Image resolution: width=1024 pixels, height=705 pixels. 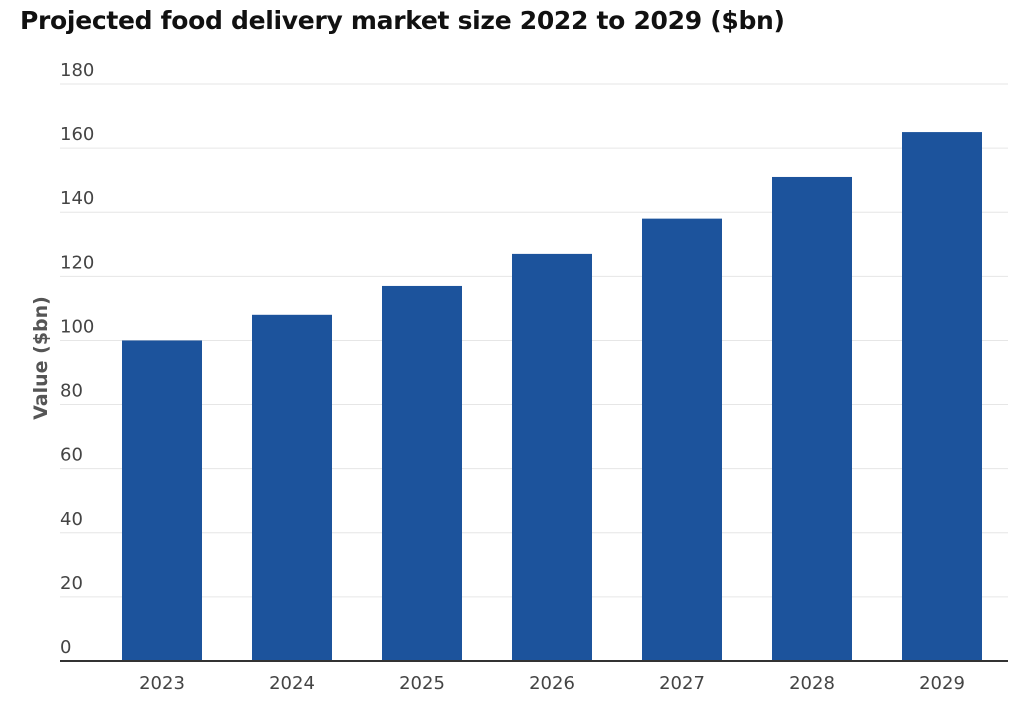 What do you see at coordinates (162, 500) in the screenshot?
I see `bar-2023` at bounding box center [162, 500].